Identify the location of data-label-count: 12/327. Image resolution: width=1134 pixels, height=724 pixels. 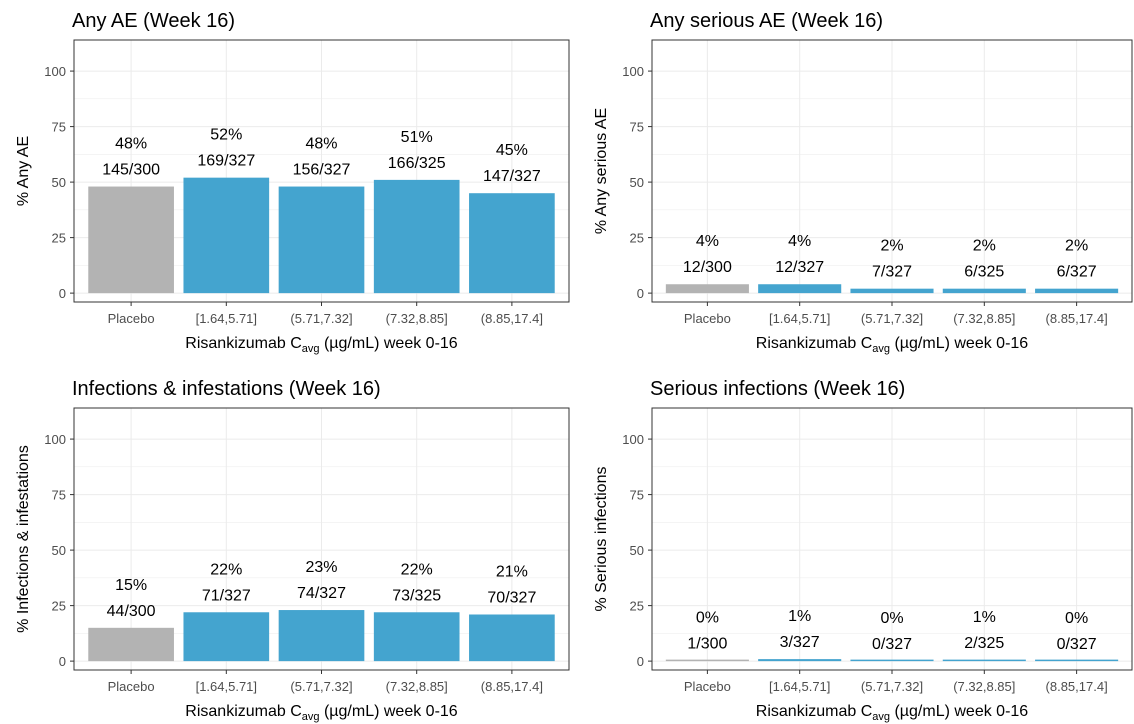
(799, 267).